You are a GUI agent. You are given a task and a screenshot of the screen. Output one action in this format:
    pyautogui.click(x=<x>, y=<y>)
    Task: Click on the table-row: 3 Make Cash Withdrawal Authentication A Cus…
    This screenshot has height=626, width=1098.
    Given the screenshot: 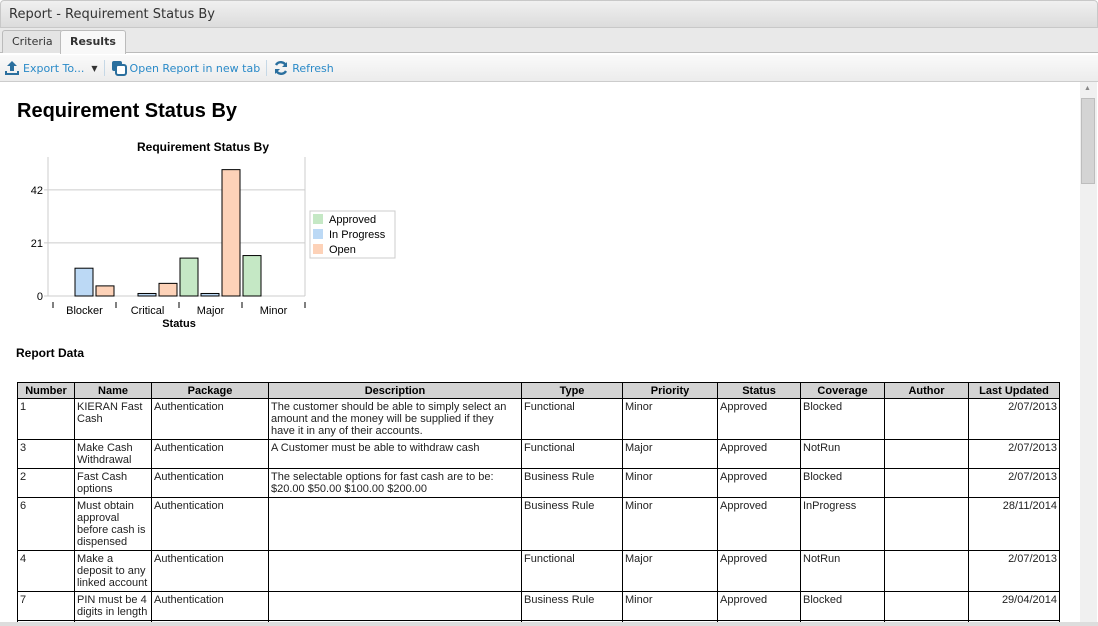 What is the action you would take?
    pyautogui.click(x=538, y=454)
    